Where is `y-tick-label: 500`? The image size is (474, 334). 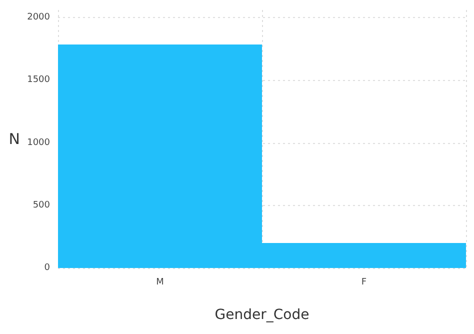 y-tick-label: 500 is located at coordinates (41, 205).